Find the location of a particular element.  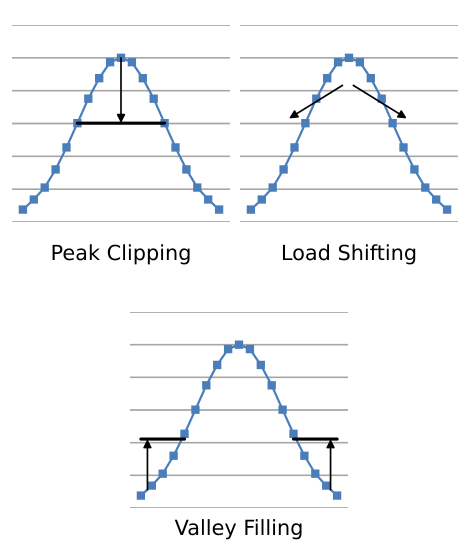

text: Valley Filling is located at coordinates (238, 529).